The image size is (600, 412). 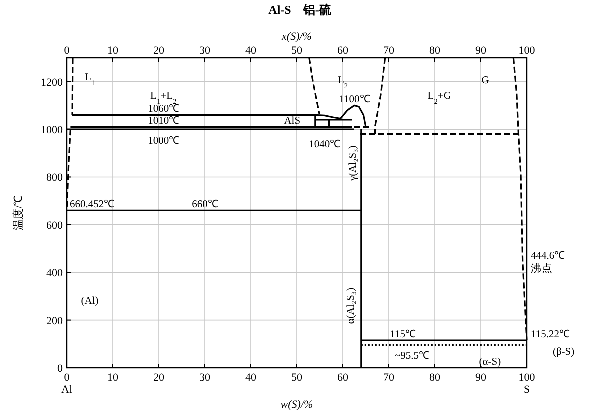 What do you see at coordinates (52, 130) in the screenshot?
I see `y-tick-label: 1000` at bounding box center [52, 130].